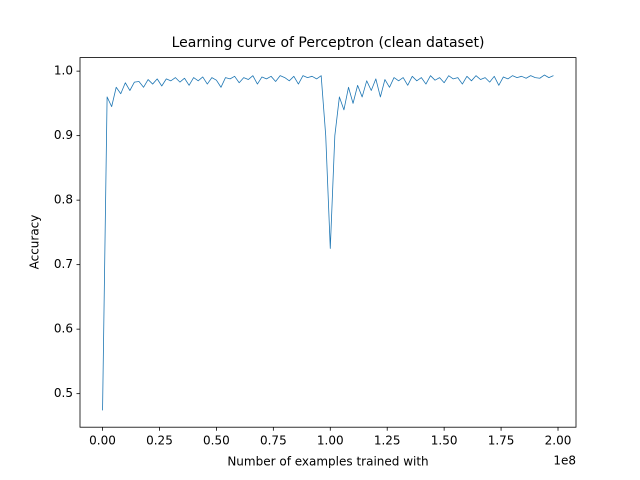 This screenshot has height=480, width=640. I want to click on y-tick-label: 0.6, so click(63, 329).